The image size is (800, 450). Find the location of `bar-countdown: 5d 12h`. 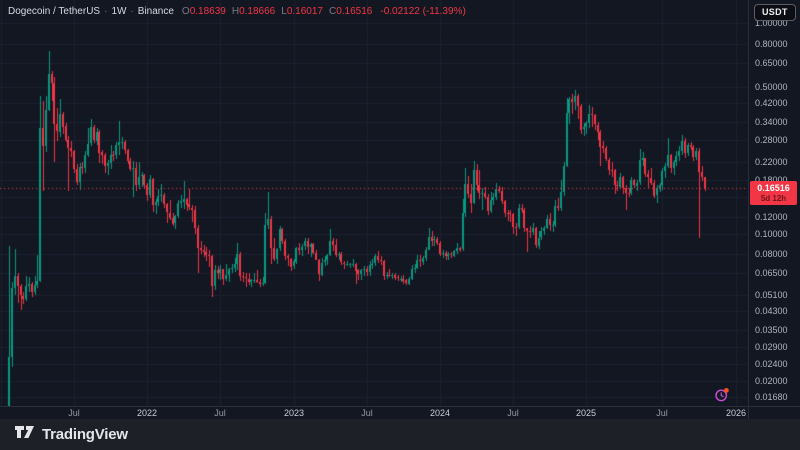

bar-countdown: 5d 12h is located at coordinates (773, 198).